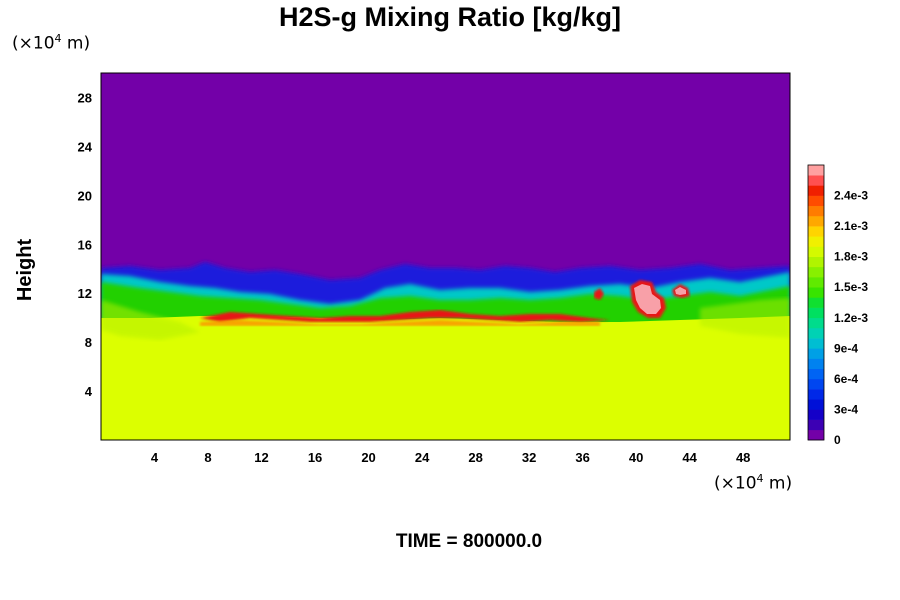 This screenshot has height=600, width=900. What do you see at coordinates (846, 379) in the screenshot?
I see `colorbar-tick-label-2: 6e-4` at bounding box center [846, 379].